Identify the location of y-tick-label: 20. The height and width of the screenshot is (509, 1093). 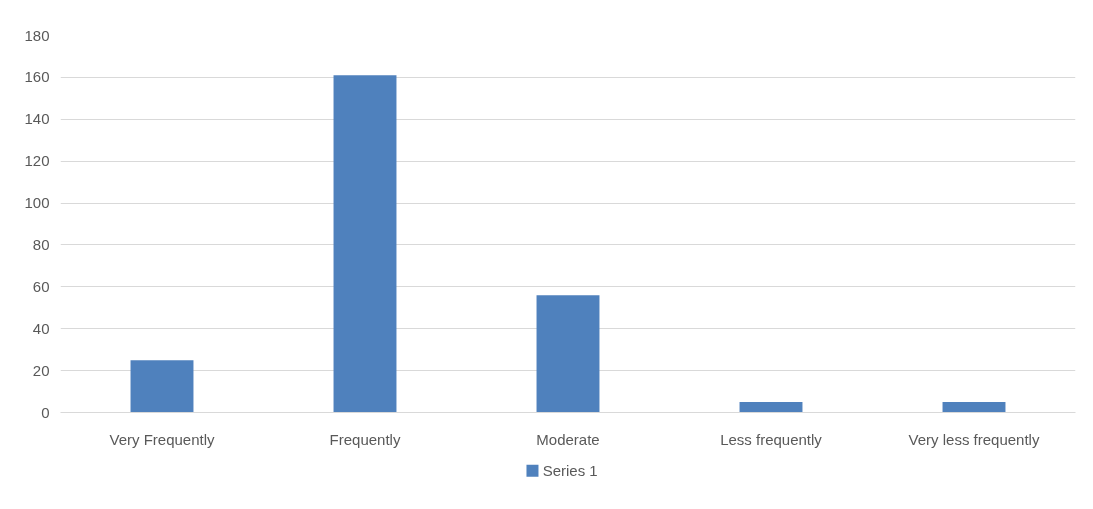
(41, 370).